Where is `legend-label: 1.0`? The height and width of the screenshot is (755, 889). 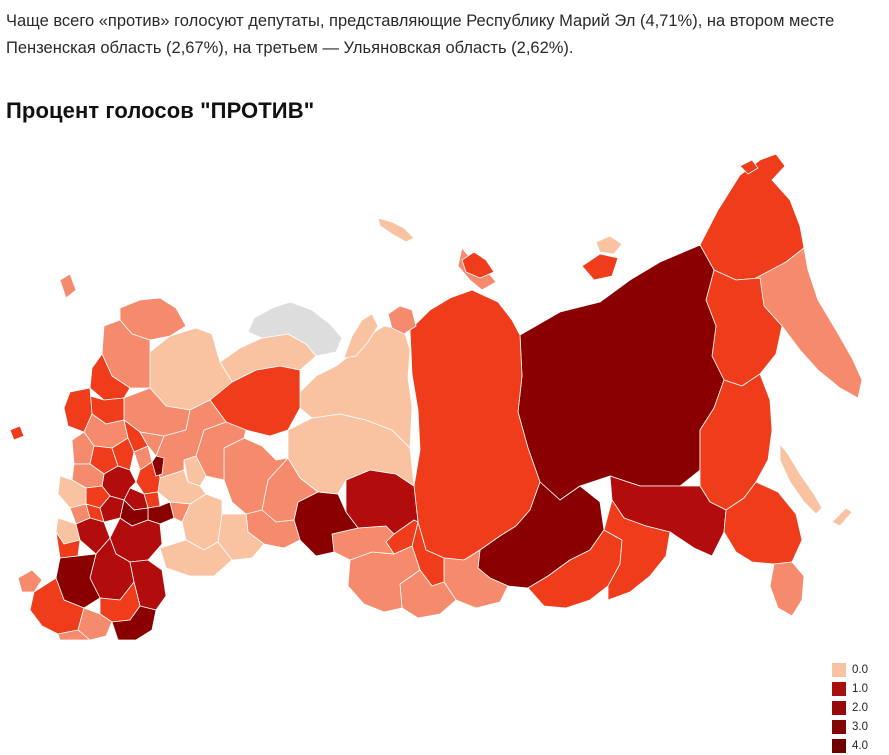
legend-label: 1.0 is located at coordinates (860, 688).